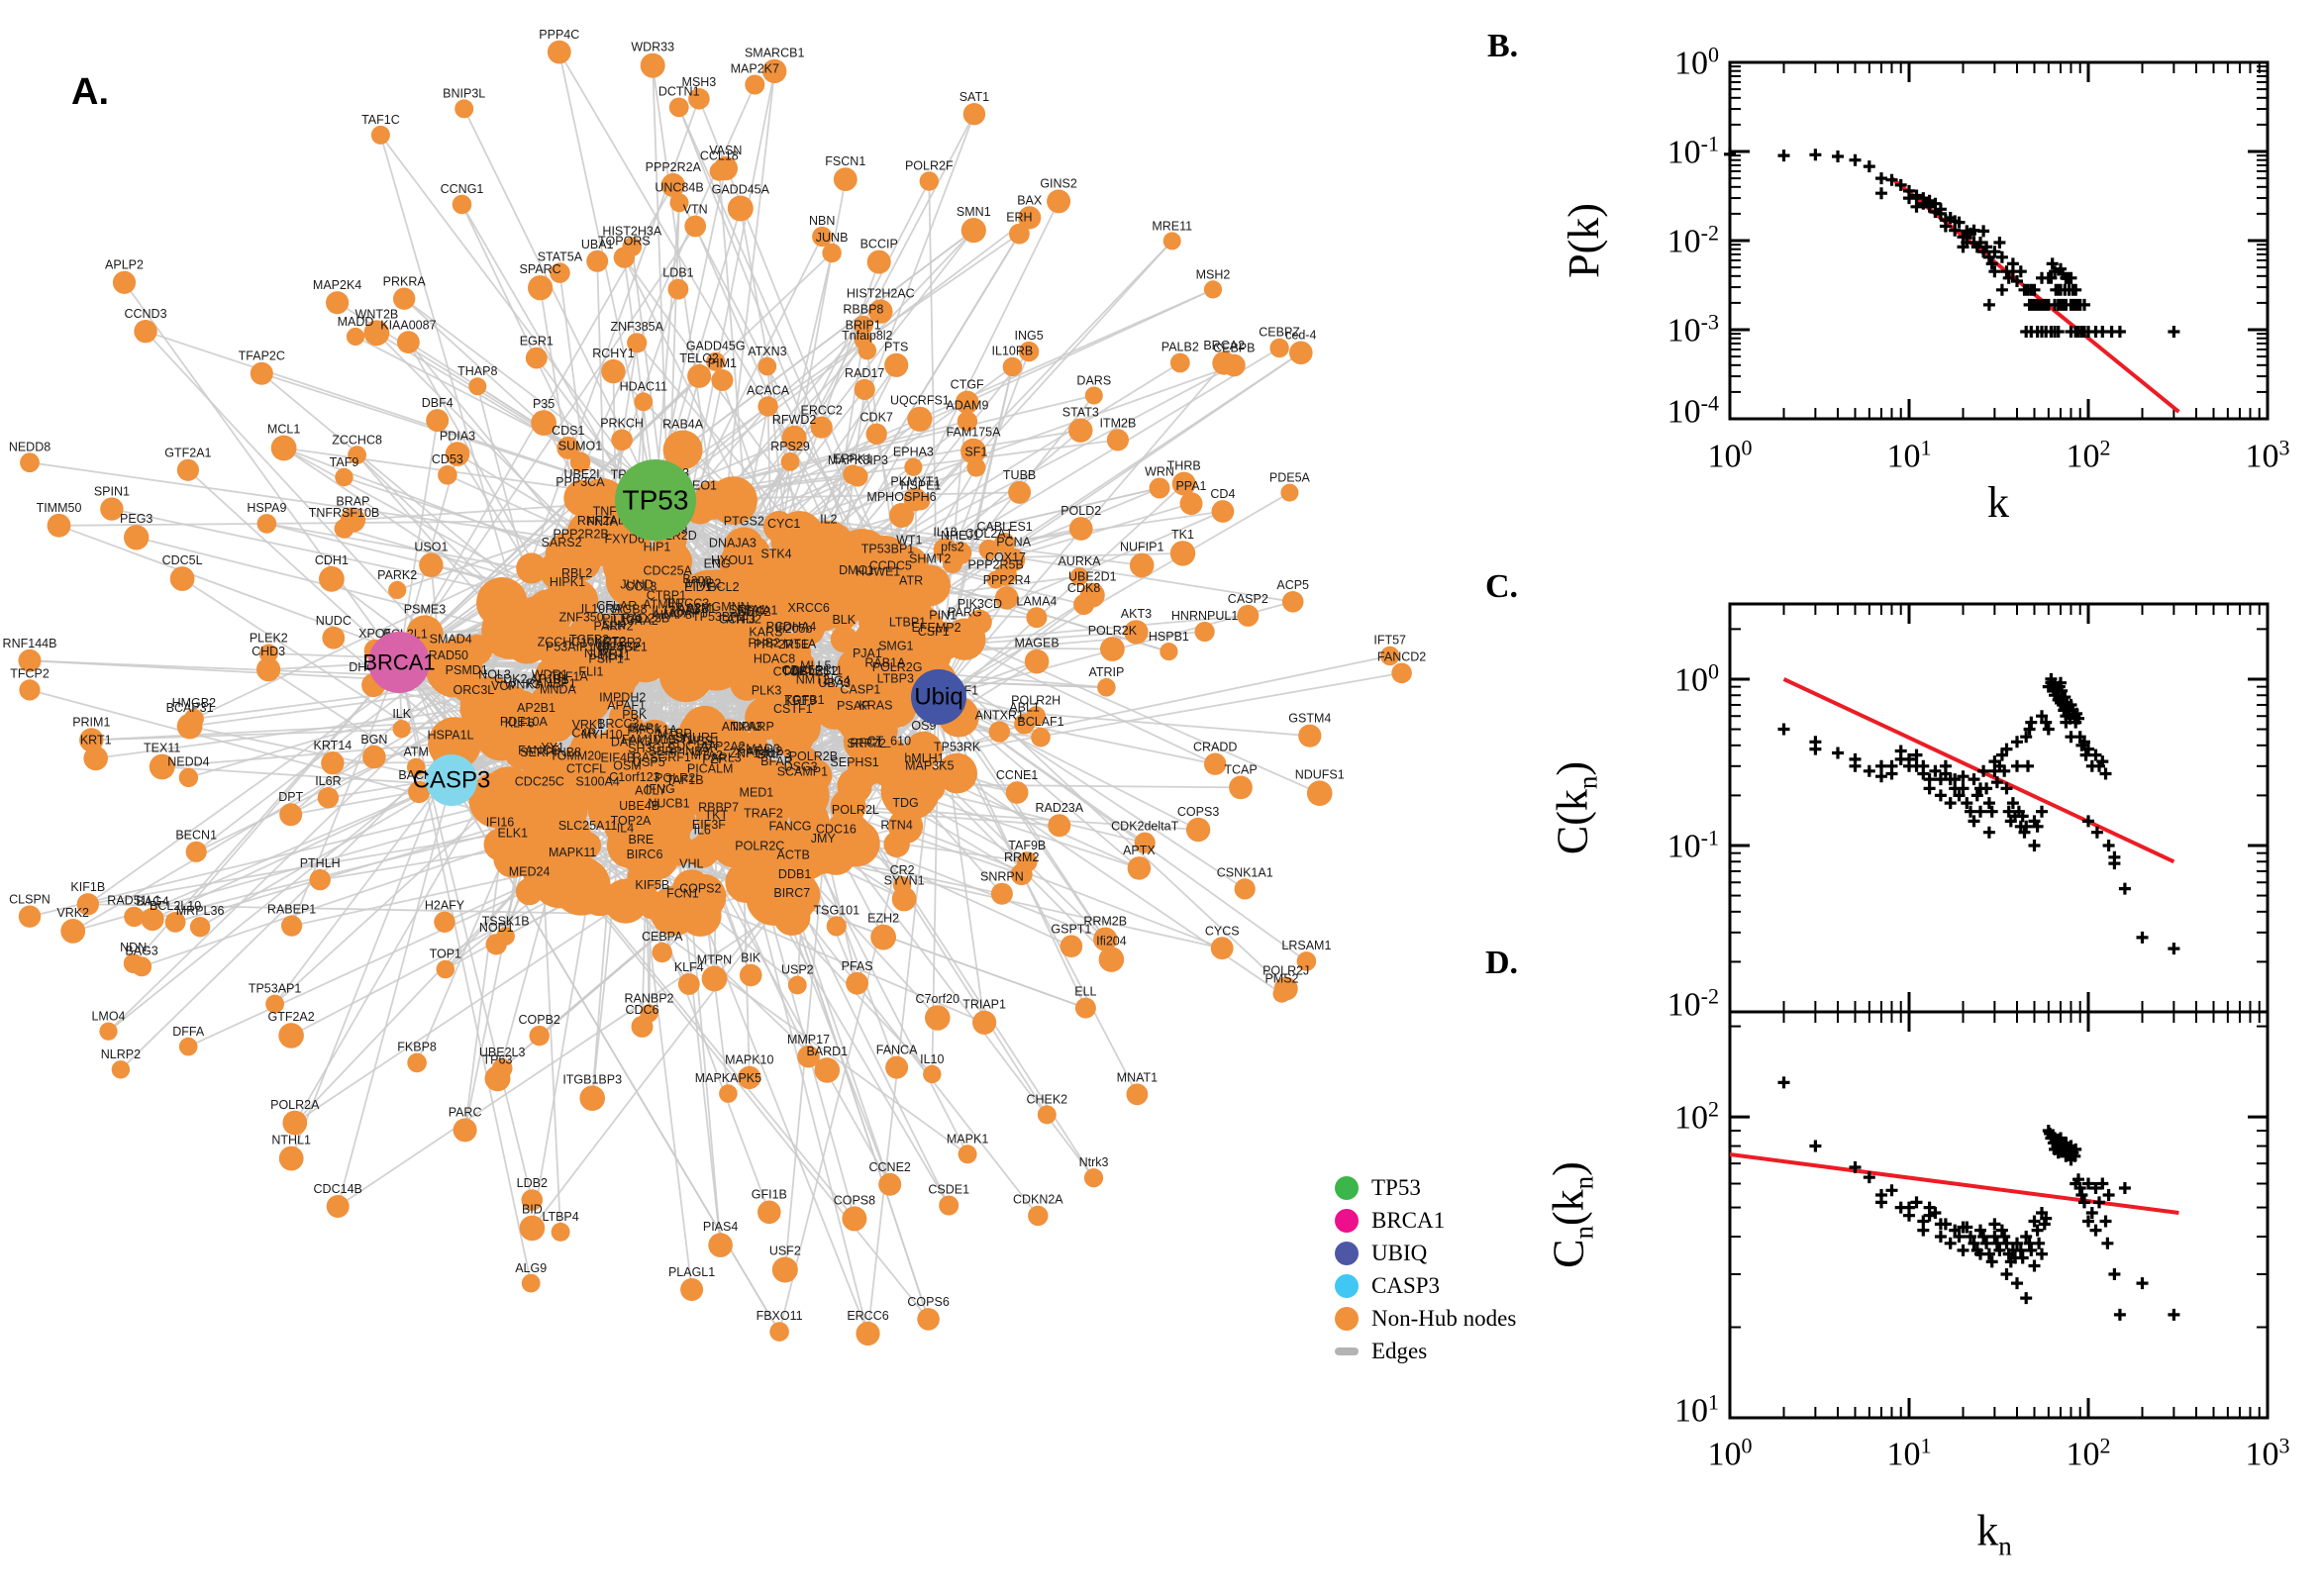 This screenshot has height=1596, width=2323. What do you see at coordinates (967, 385) in the screenshot?
I see `node-label: CTGF` at bounding box center [967, 385].